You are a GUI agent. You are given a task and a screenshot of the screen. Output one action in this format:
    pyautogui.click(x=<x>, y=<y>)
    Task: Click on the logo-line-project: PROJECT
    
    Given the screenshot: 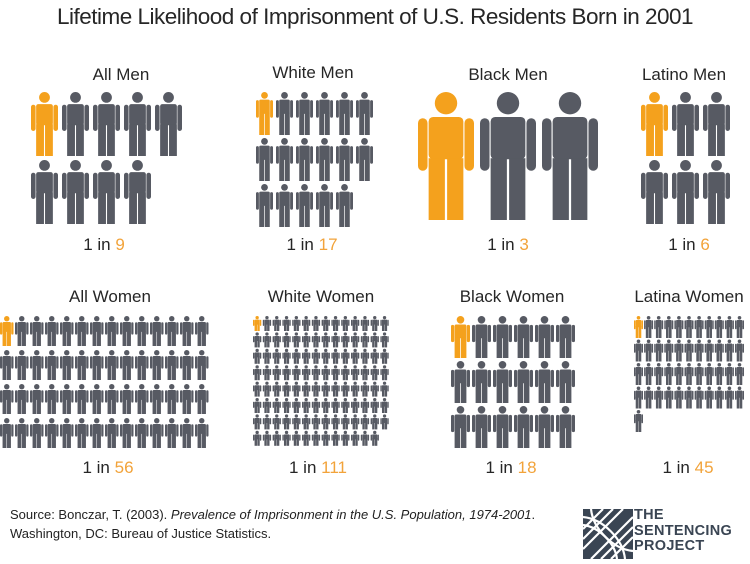 What is the action you would take?
    pyautogui.click(x=669, y=546)
    